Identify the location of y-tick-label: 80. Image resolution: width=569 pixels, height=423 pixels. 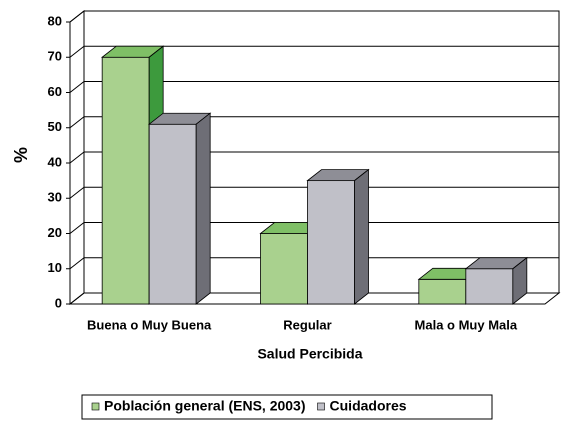
(55, 20).